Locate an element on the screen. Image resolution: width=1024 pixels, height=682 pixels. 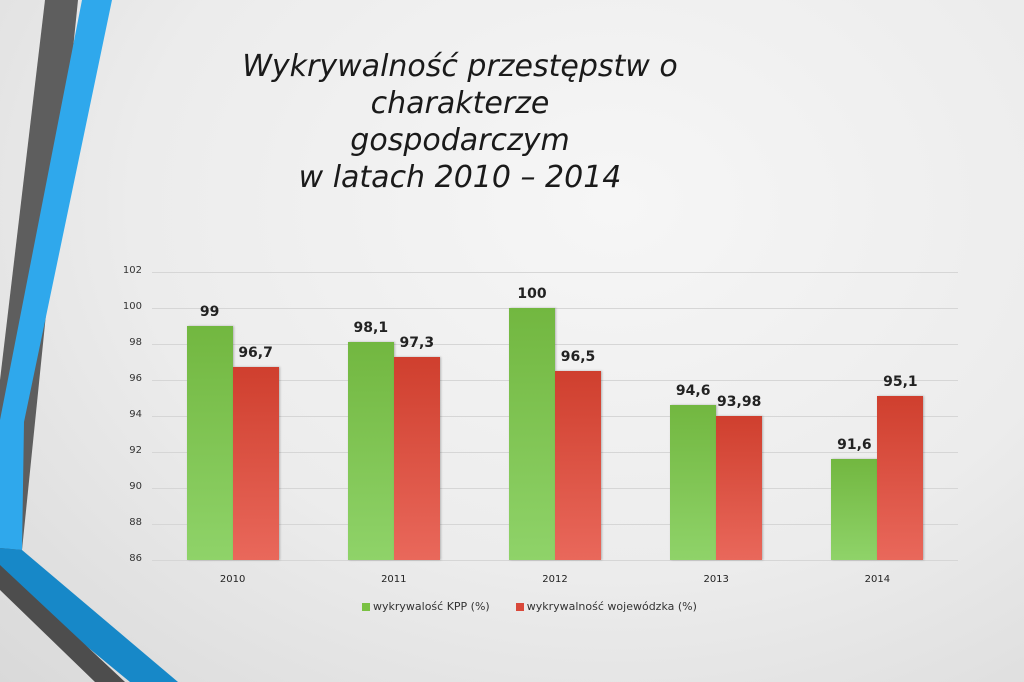
y-tick-label: 86 is located at coordinates (135, 558).